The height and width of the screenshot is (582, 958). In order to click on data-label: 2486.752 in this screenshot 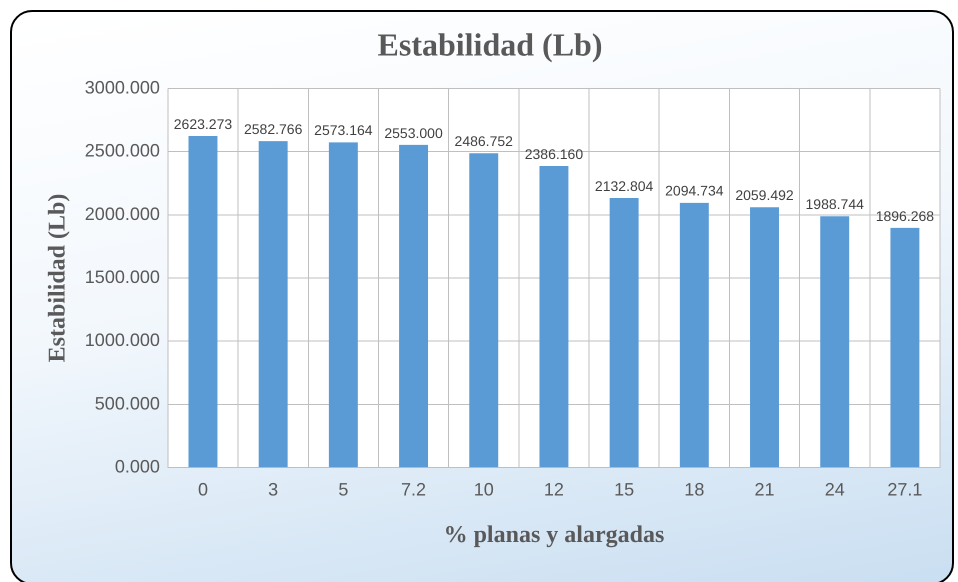, I will do `click(484, 141)`.